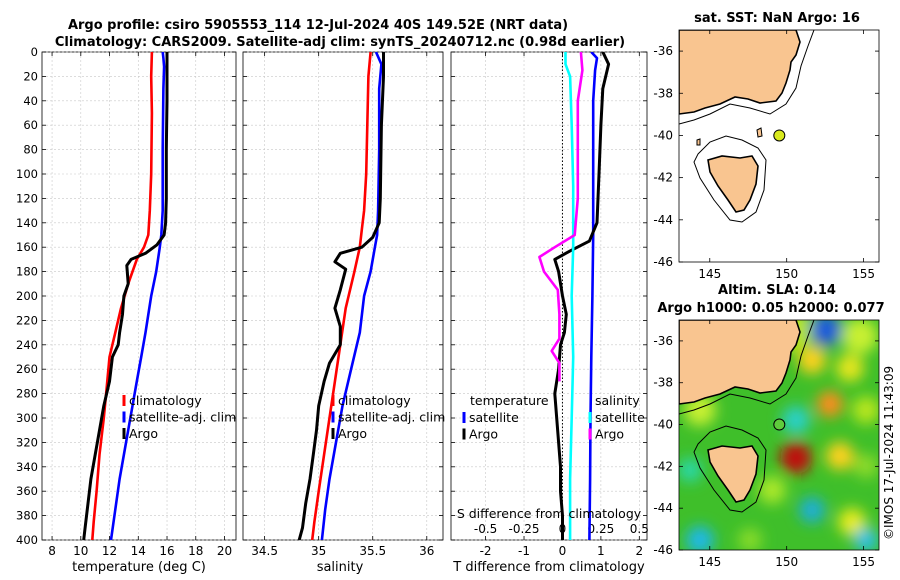 Image resolution: width=900 pixels, height=580 pixels. I want to click on depth-tick-label: 20, so click(30, 76).